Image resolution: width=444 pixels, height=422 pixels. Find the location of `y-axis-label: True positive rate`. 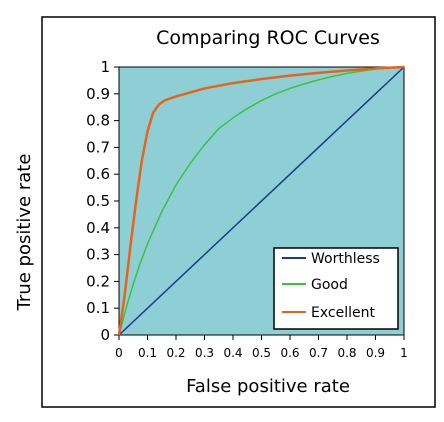

y-axis-label: True positive rate is located at coordinates (24, 233).